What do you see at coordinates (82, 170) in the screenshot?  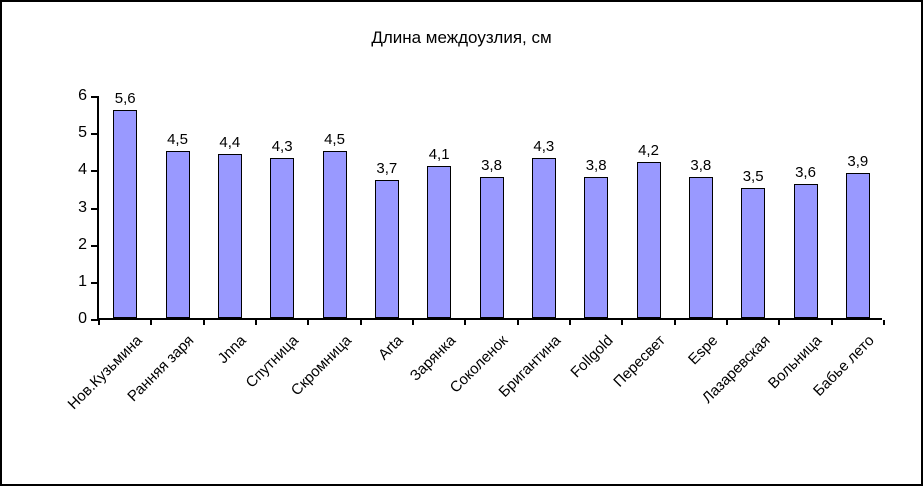 I see `y-axis-tick-label: 4` at bounding box center [82, 170].